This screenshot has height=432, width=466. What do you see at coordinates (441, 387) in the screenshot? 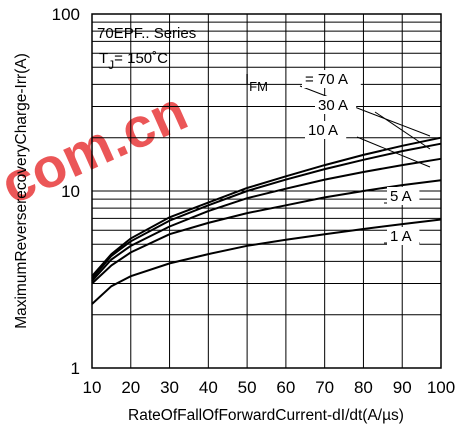
I see `x-tick-label: 100` at bounding box center [441, 387].